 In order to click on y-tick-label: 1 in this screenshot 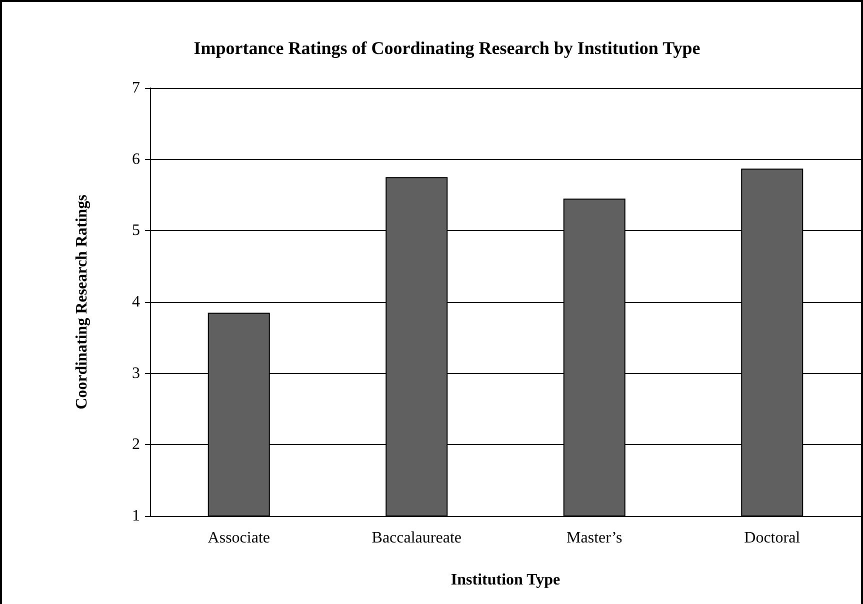, I will do `click(136, 516)`.